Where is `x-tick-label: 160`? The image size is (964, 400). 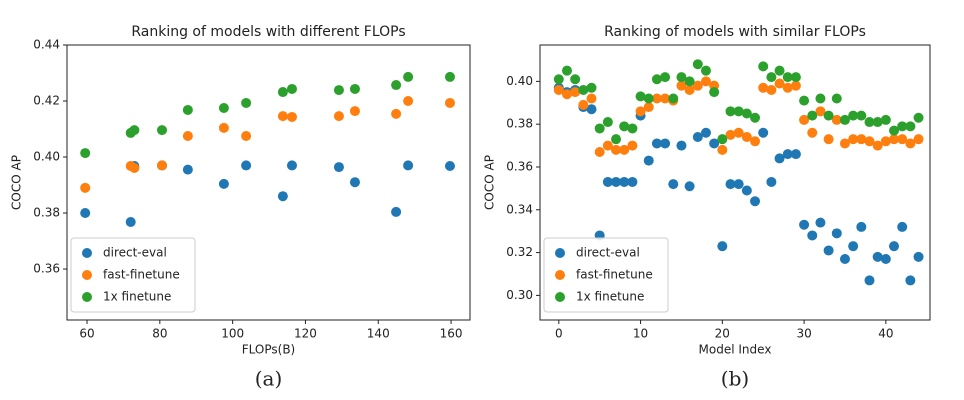 x-tick-label: 160 is located at coordinates (451, 334).